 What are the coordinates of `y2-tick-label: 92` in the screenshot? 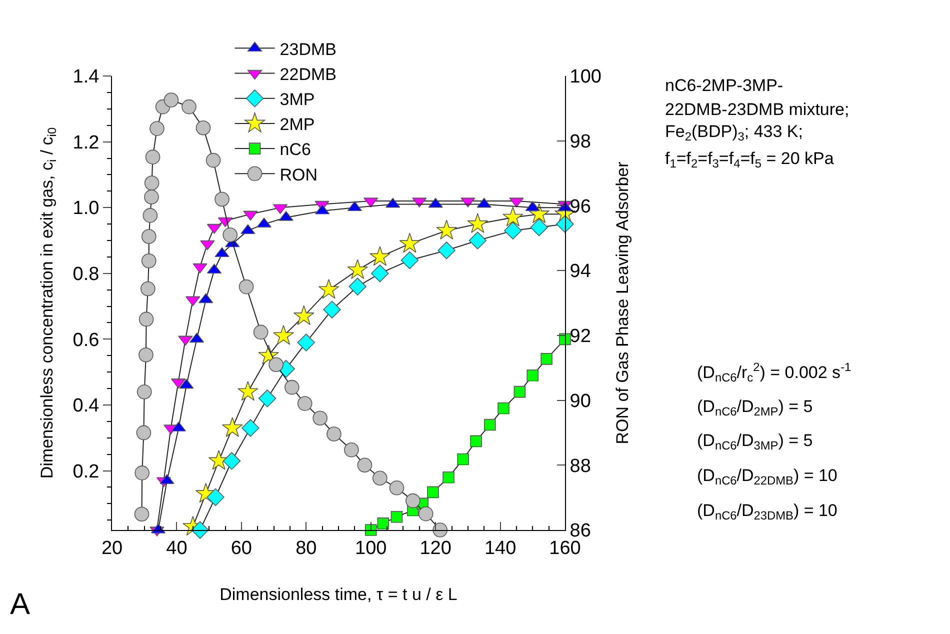 It's located at (580, 337).